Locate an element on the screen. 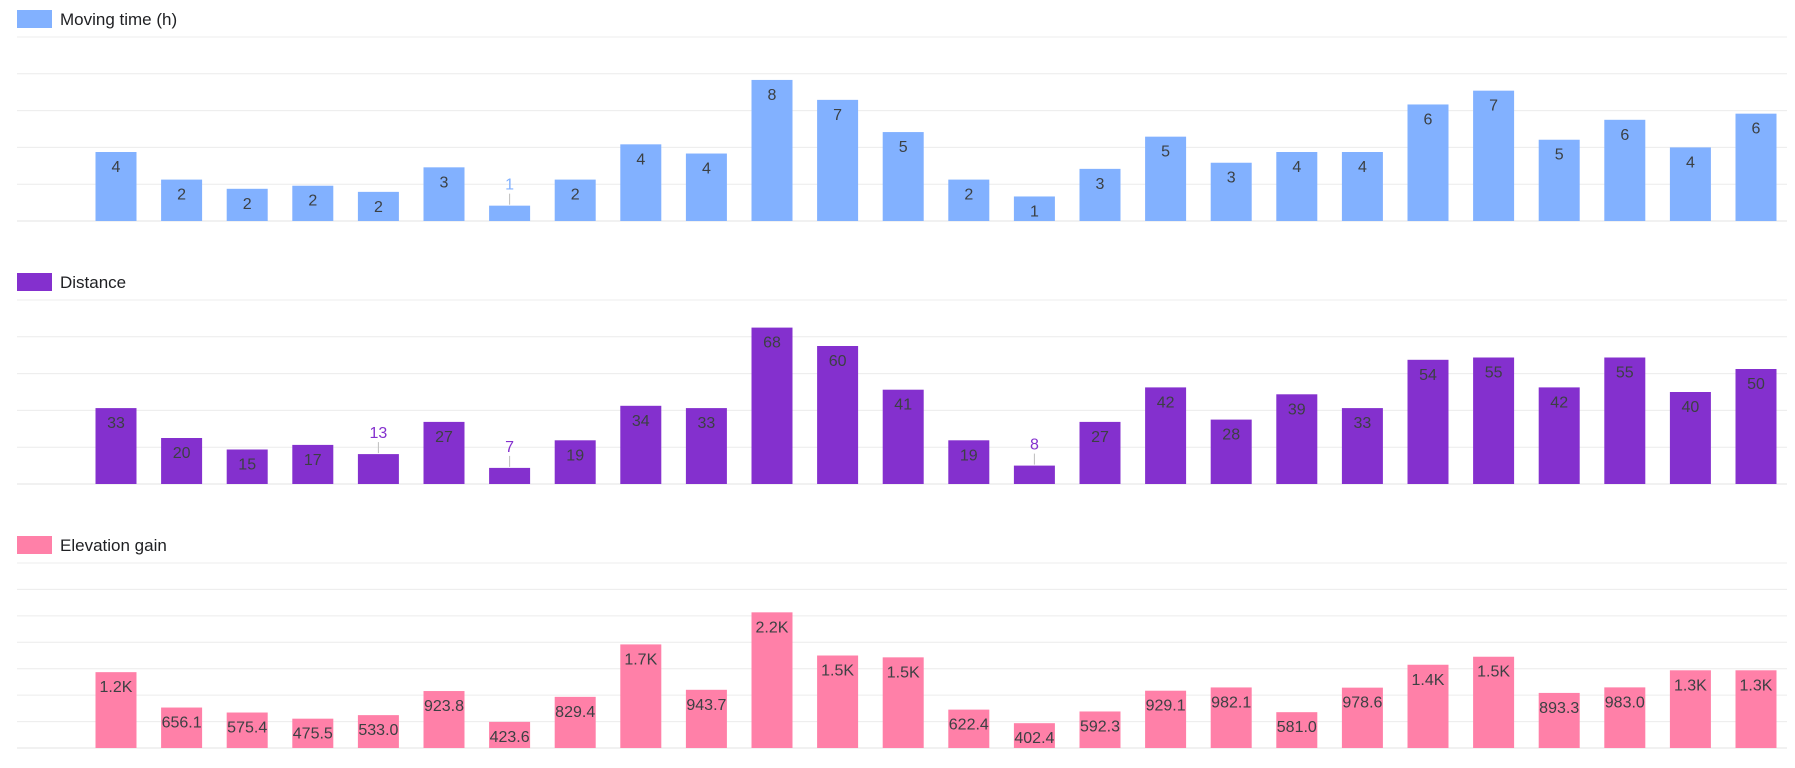  elevation-gain-data-label: 581.0 is located at coordinates (1297, 727).